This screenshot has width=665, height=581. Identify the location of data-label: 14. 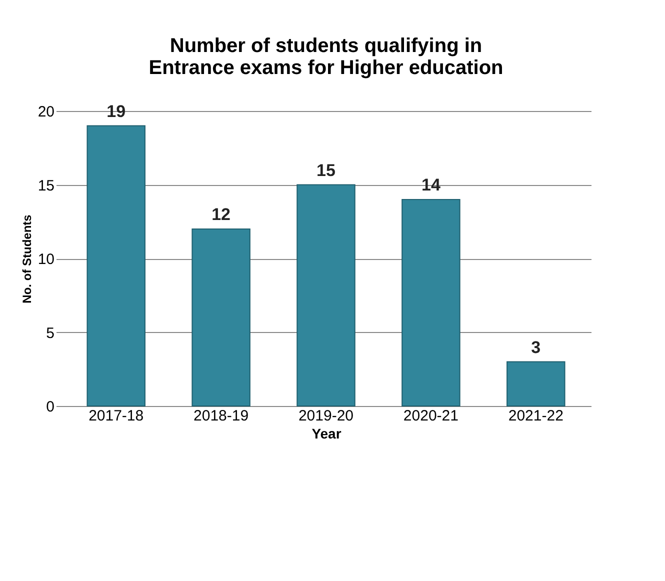
(431, 185).